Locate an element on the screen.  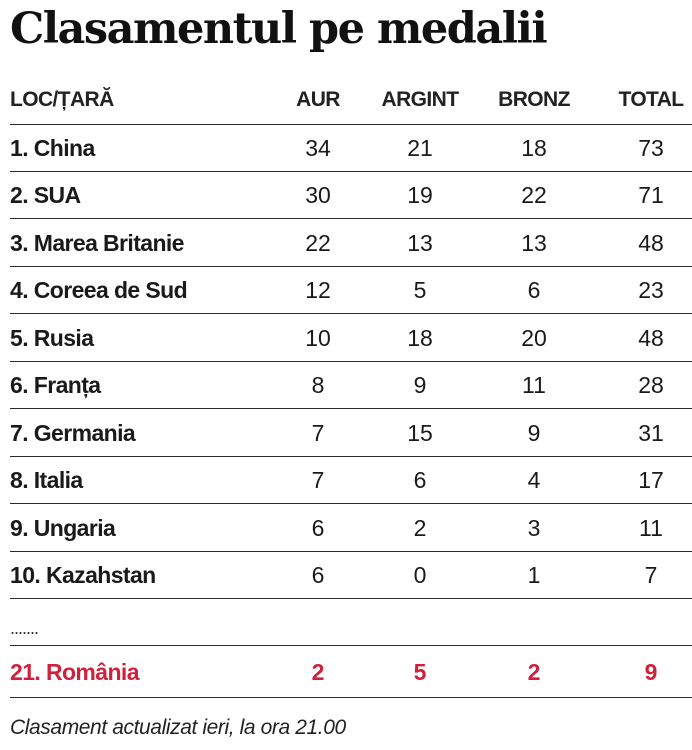
country-name: 6. Franța is located at coordinates (55, 385).